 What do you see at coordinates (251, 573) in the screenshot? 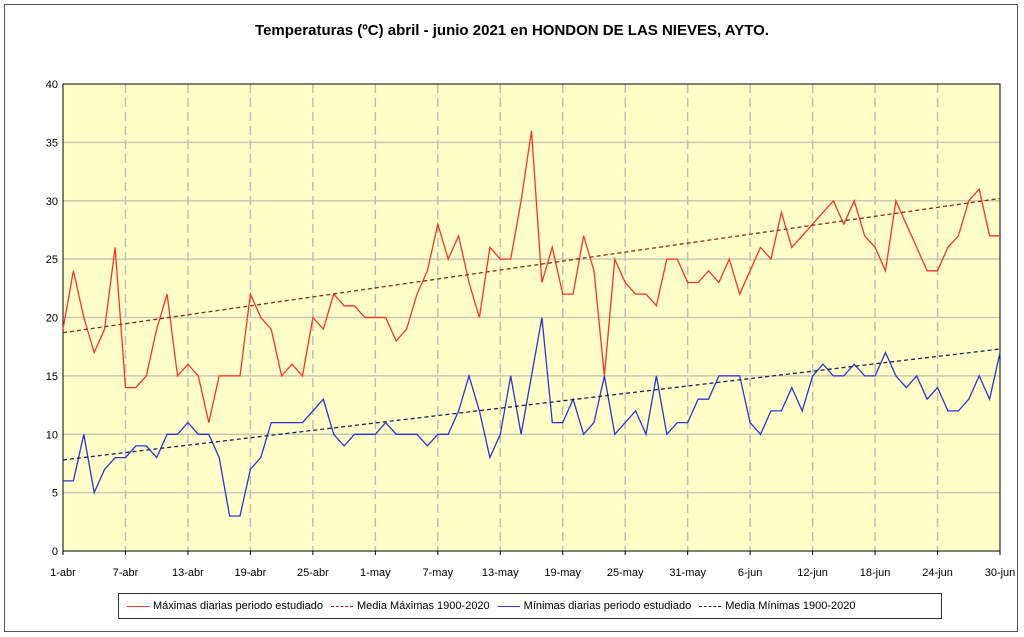
I see `x-tick-label: 19-abr` at bounding box center [251, 573].